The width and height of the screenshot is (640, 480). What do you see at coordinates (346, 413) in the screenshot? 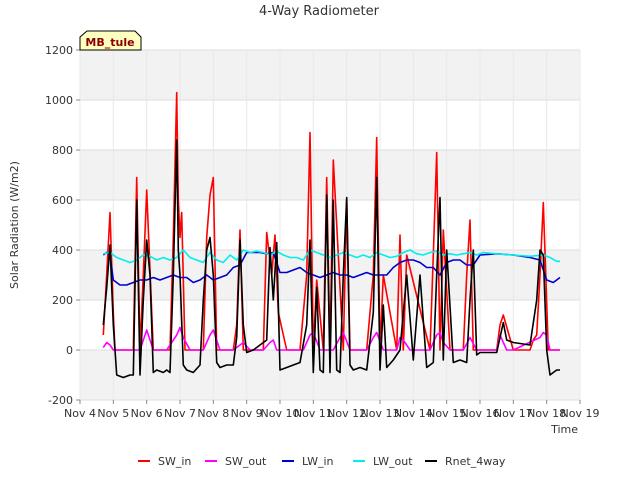
I see `x-tick-label: Nov 12` at bounding box center [346, 413].